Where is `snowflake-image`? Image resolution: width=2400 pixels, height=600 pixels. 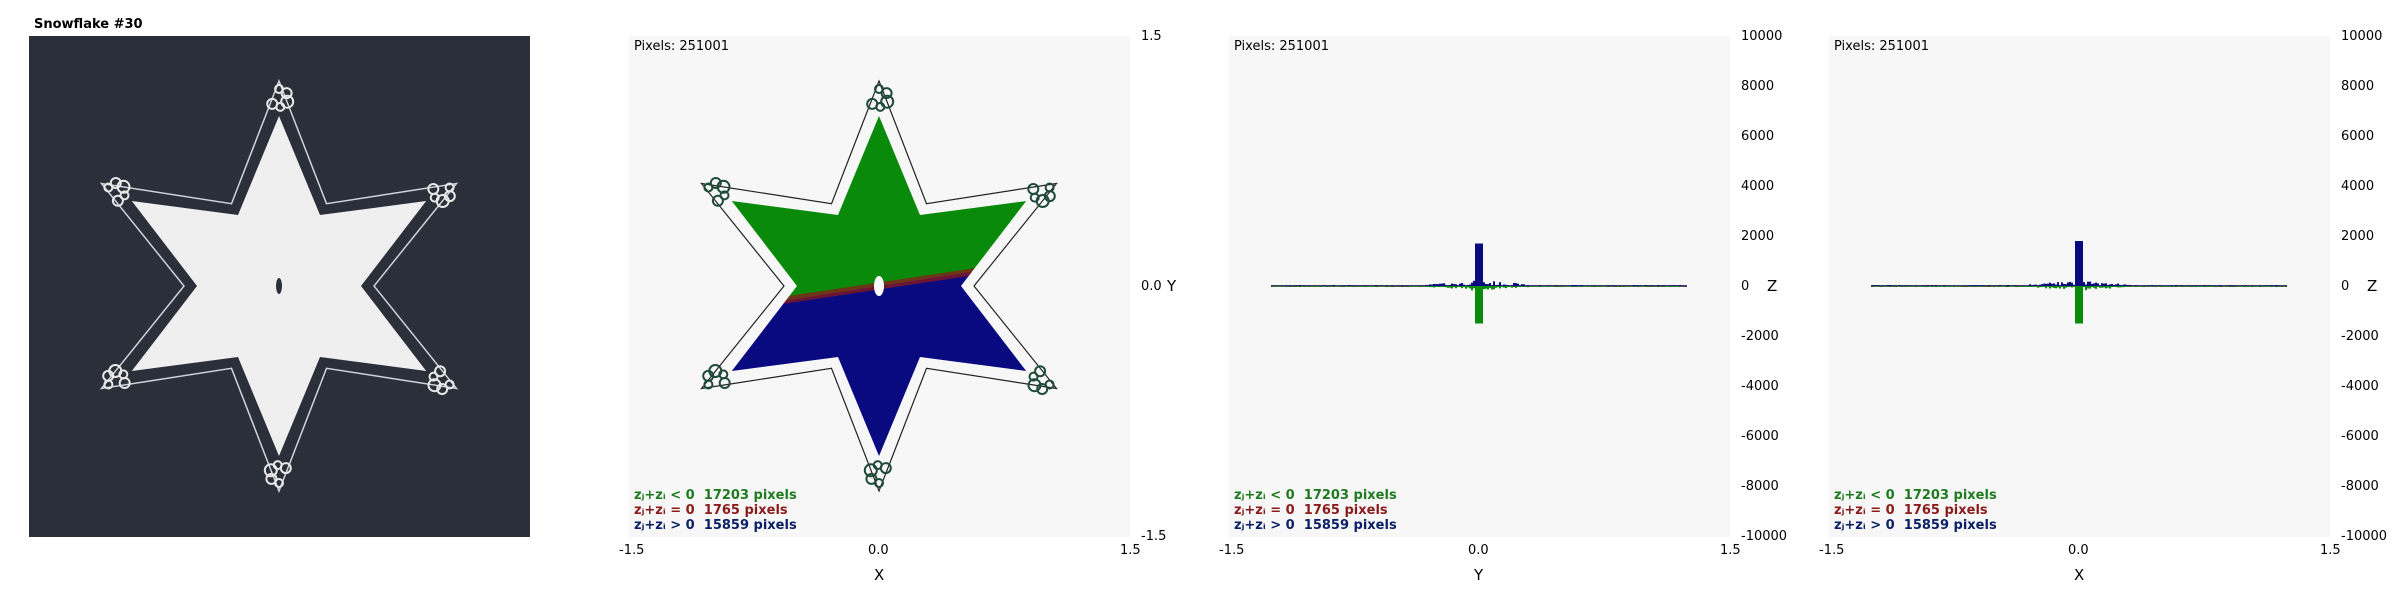
snowflake-image is located at coordinates (279, 286).